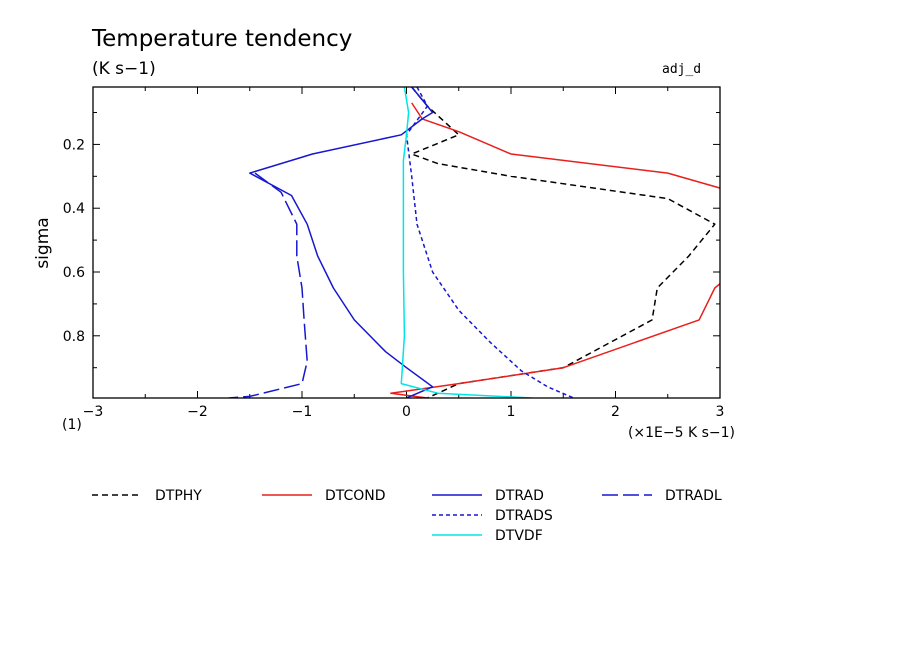  What do you see at coordinates (74, 209) in the screenshot?
I see `y-tick-label: 0.4` at bounding box center [74, 209].